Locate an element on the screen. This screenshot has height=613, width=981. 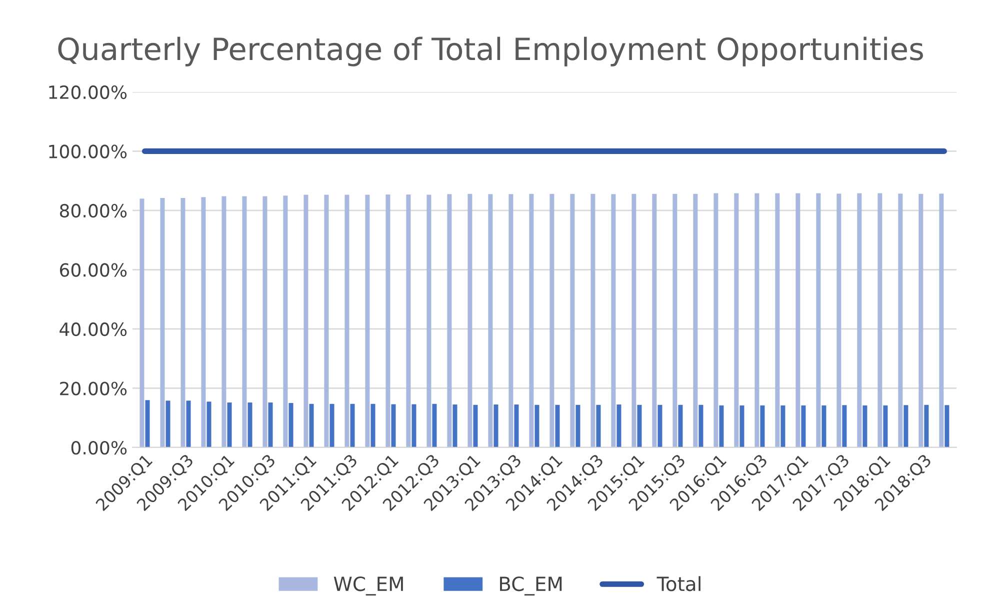
y-tick-label: 80.00% is located at coordinates (93, 211).